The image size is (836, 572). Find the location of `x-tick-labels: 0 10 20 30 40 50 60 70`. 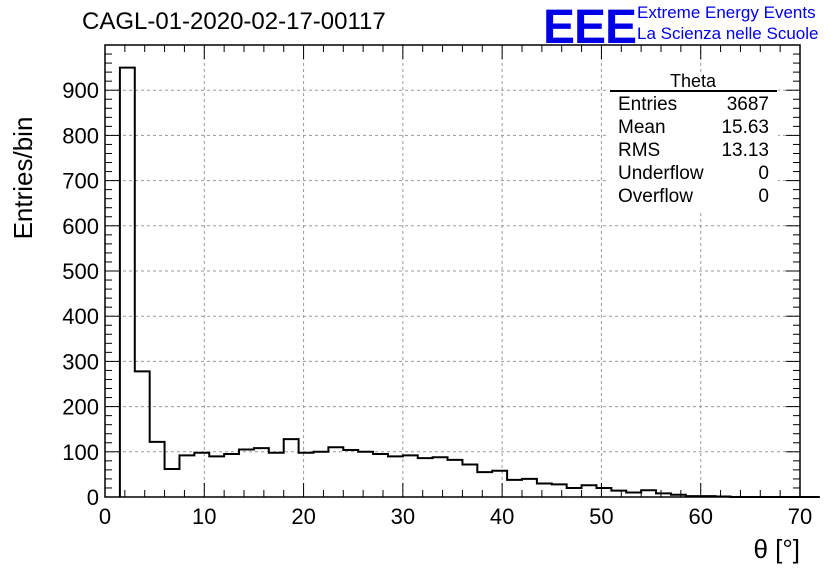

x-tick-labels: 0 10 20 30 40 50 60 70 is located at coordinates (455, 516).